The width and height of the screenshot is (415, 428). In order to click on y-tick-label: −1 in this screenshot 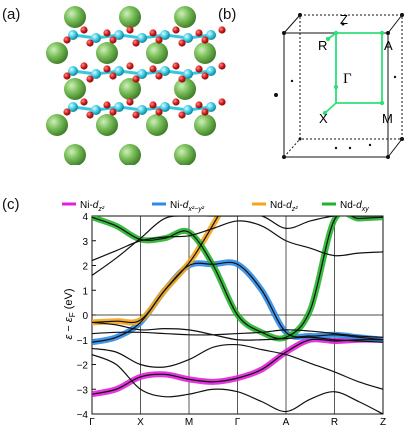, I will do `click(83, 341)`.